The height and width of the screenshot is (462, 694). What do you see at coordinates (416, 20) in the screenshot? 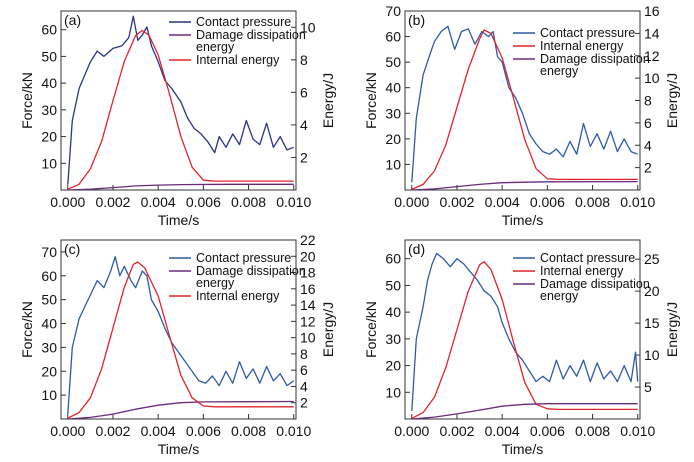
I see `panel-label: (b)` at bounding box center [416, 20].